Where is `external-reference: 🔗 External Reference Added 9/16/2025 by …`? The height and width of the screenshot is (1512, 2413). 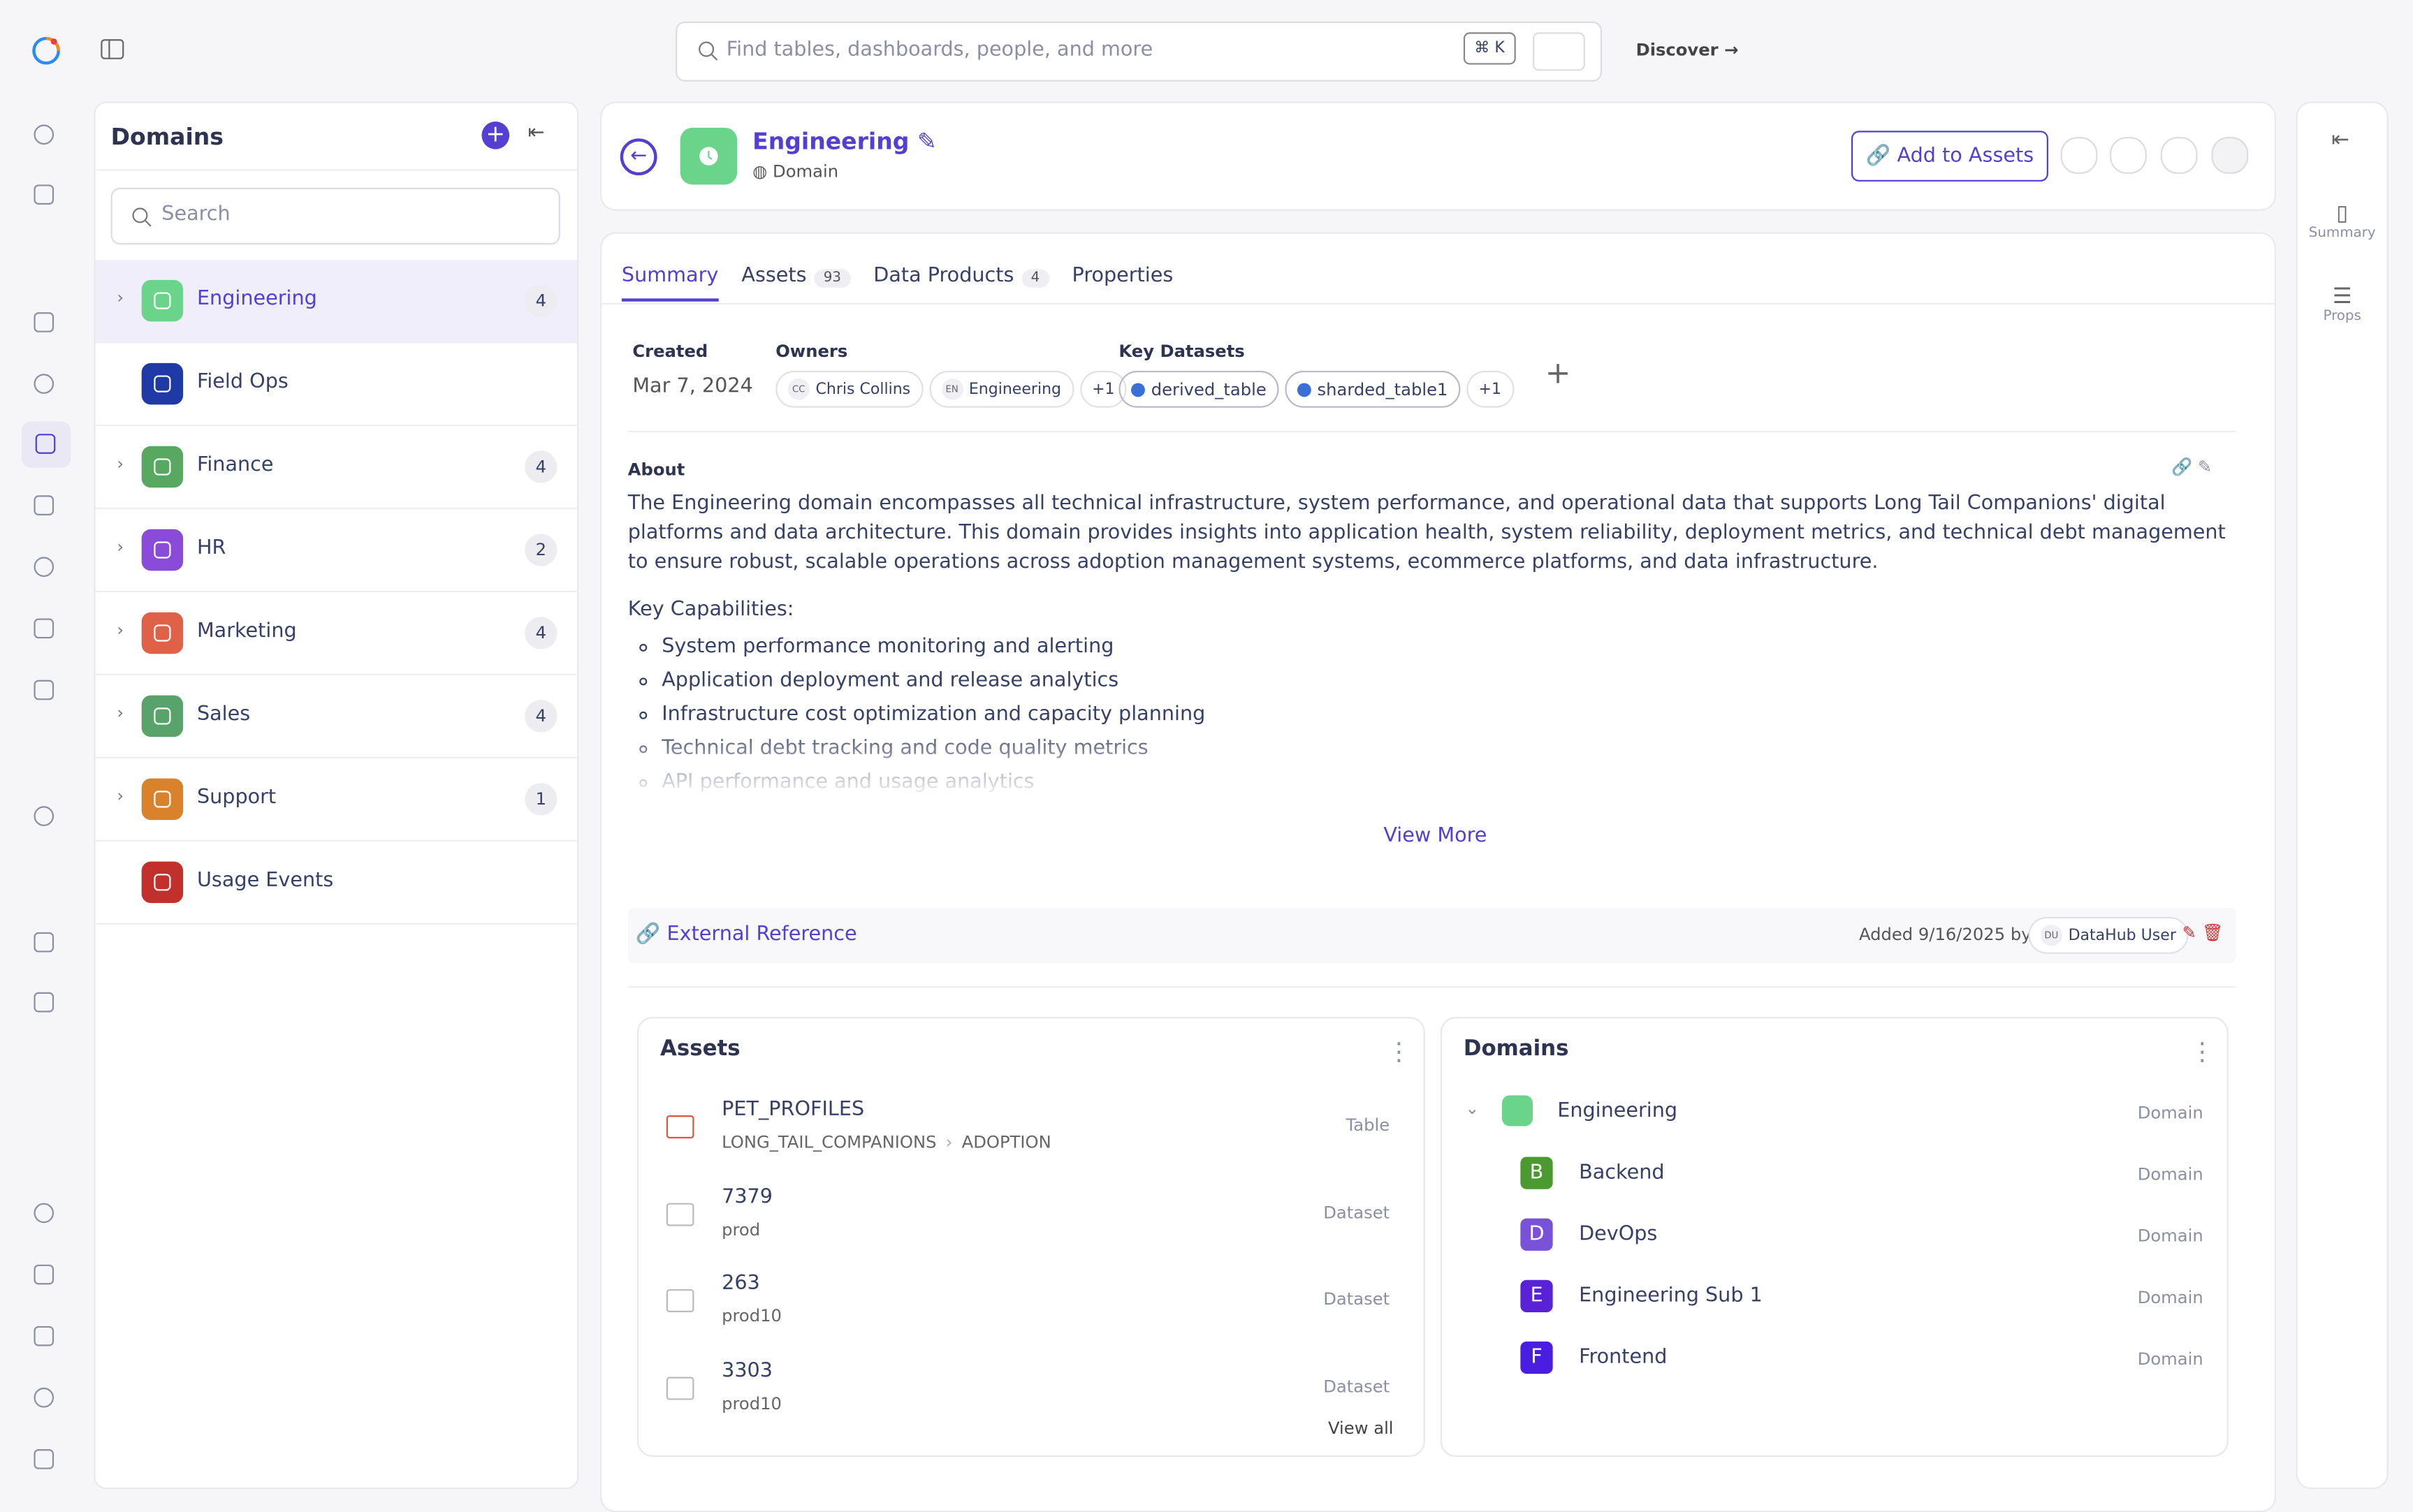
external-reference: 🔗 External Reference Added 9/16/2025 by … is located at coordinates (1431, 935).